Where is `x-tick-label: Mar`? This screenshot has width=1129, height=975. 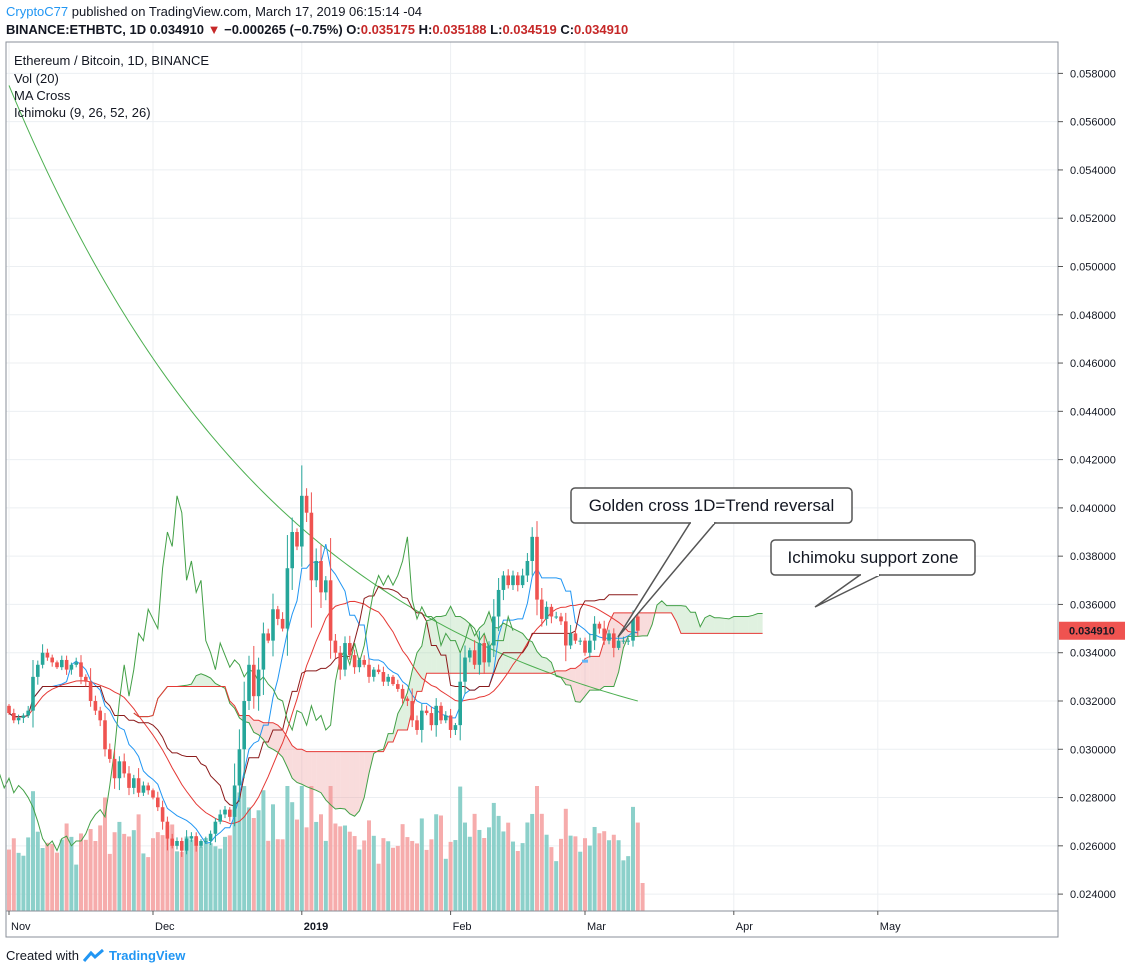
x-tick-label: Mar is located at coordinates (596, 927).